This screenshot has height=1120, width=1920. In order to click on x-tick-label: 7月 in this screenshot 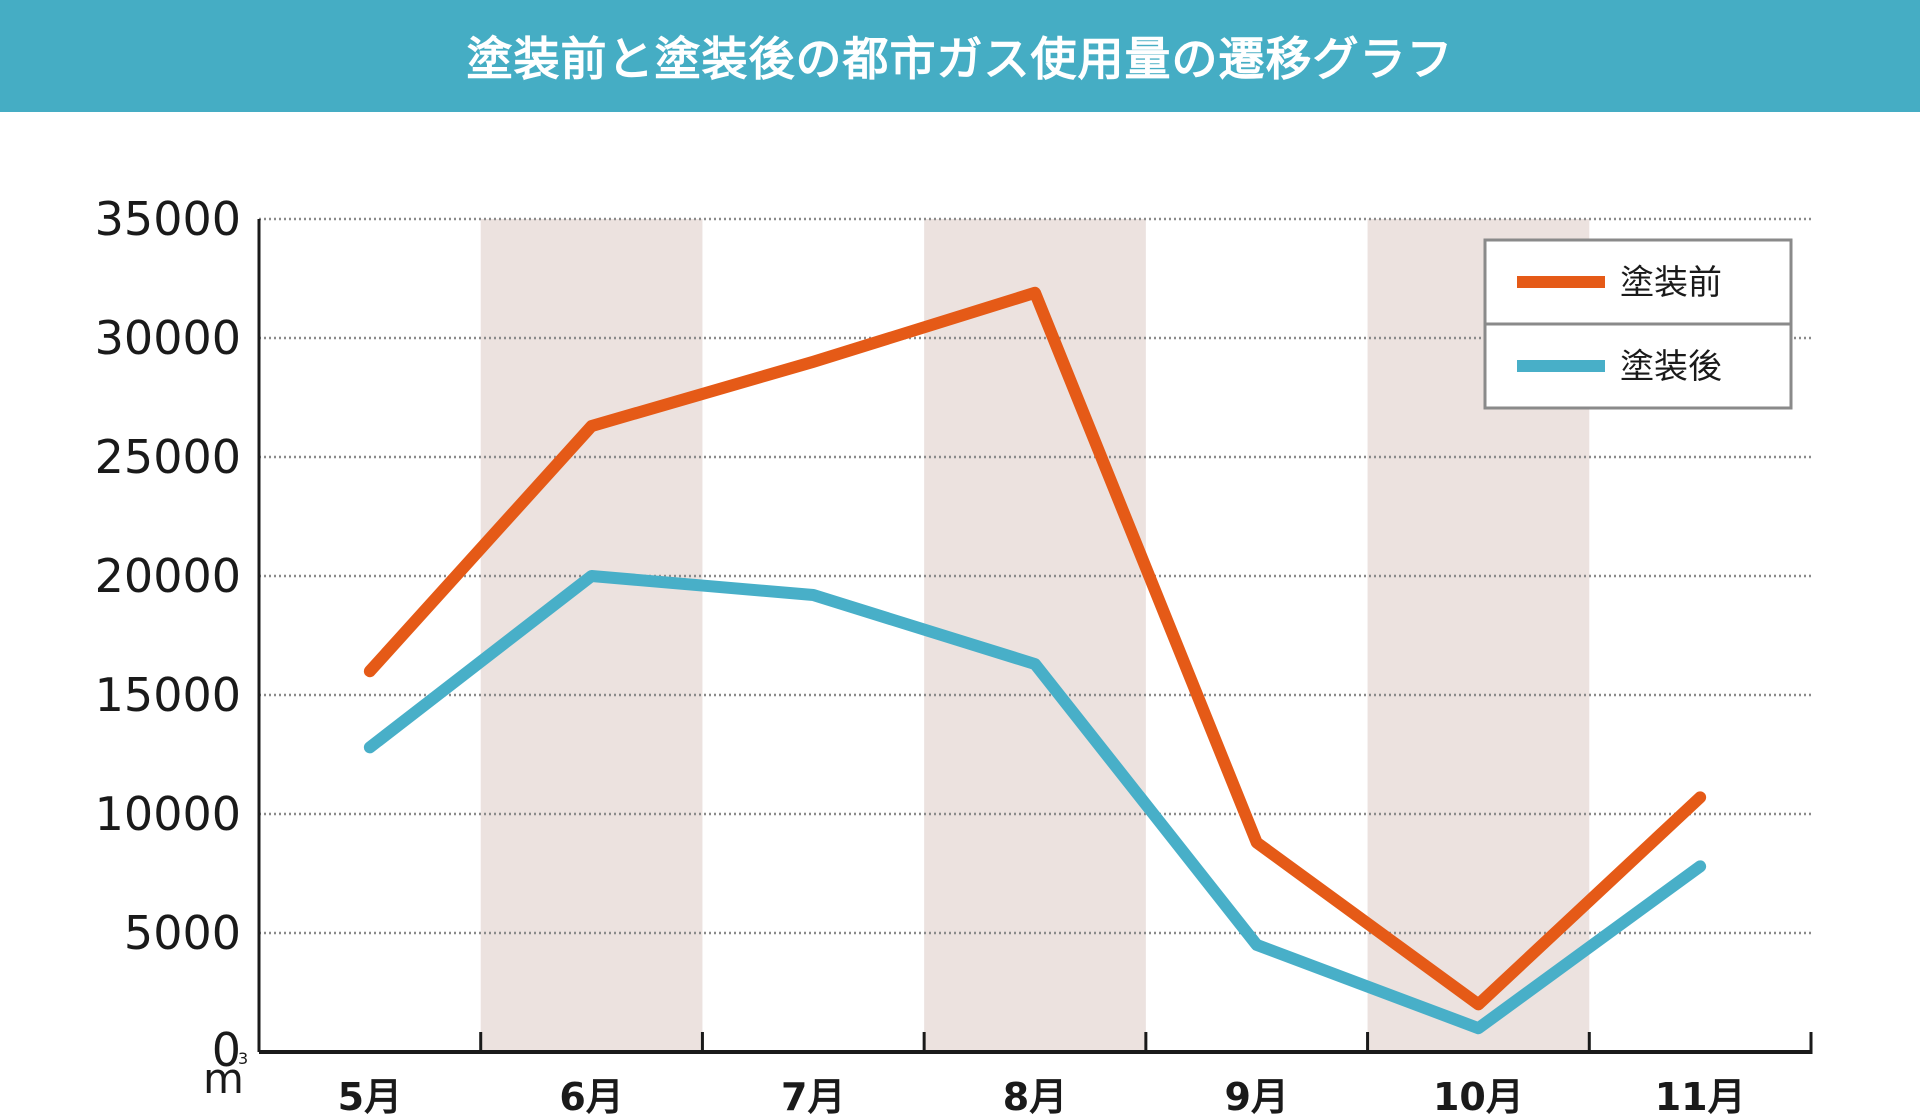, I will do `click(813, 1097)`.